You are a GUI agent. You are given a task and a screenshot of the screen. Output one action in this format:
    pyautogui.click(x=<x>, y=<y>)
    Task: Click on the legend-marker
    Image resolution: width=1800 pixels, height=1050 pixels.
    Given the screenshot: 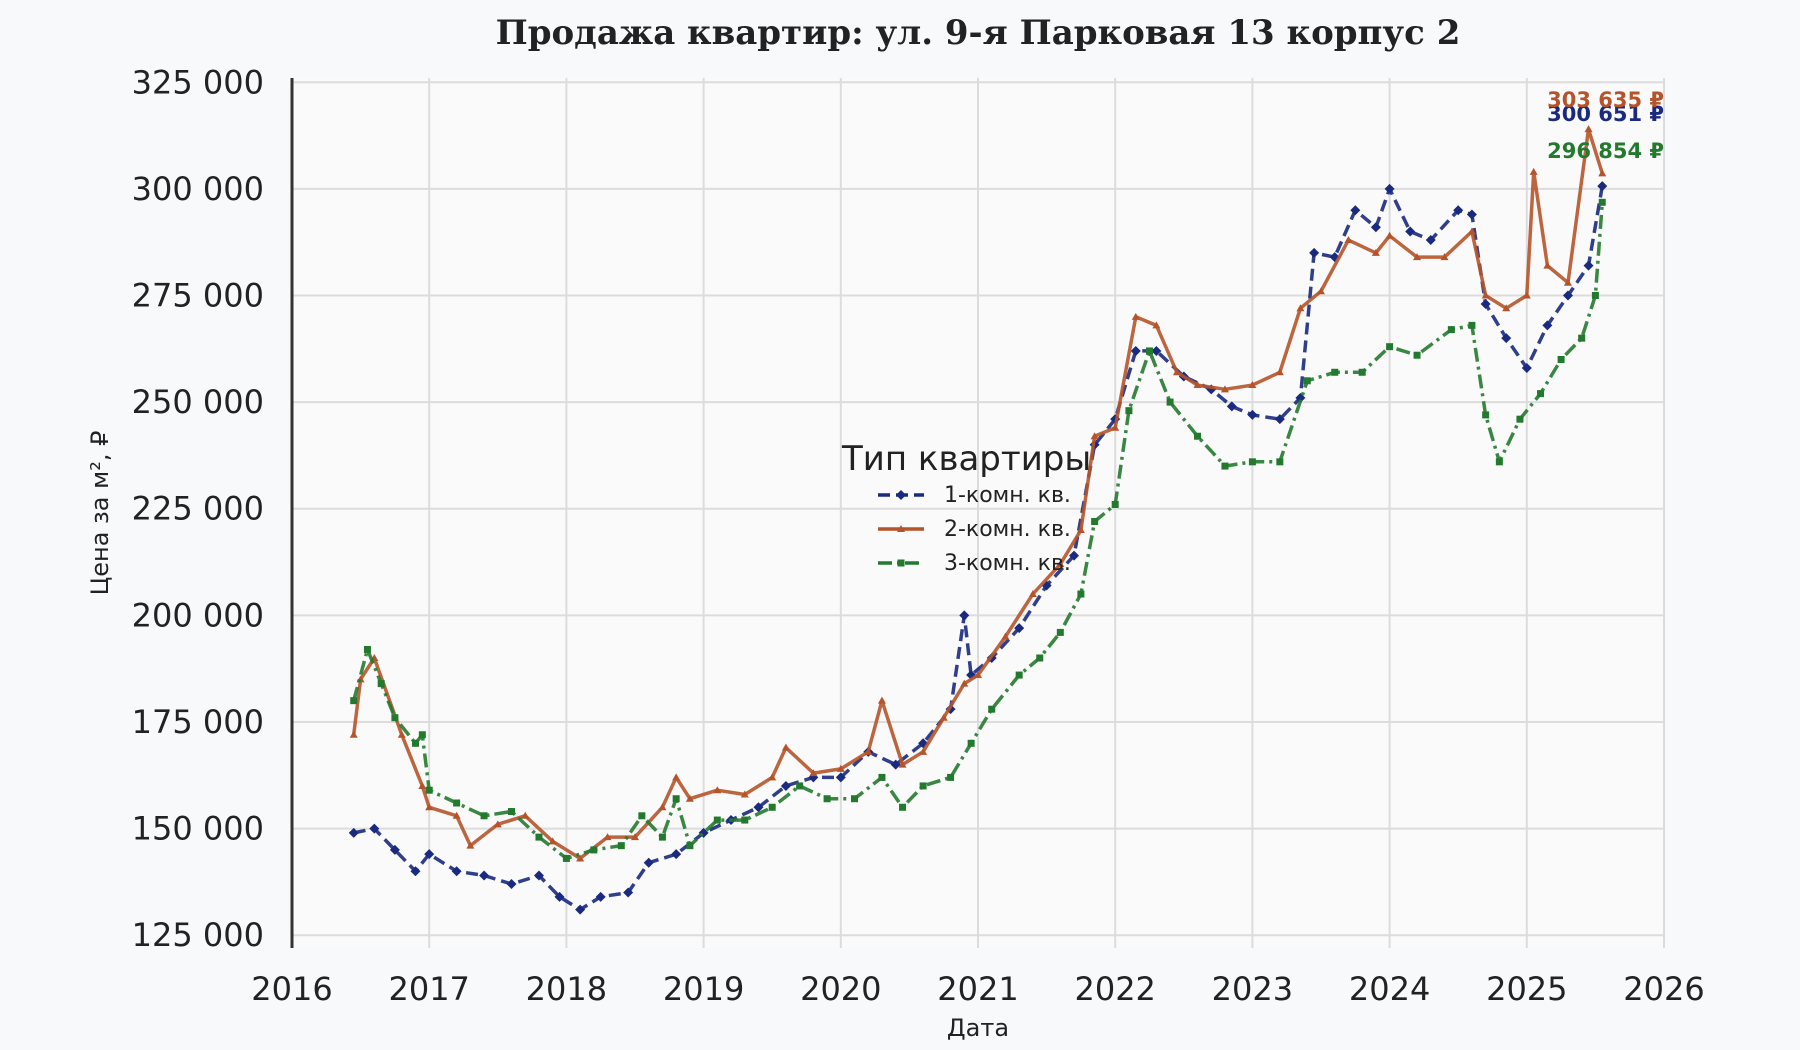 What is the action you would take?
    pyautogui.click(x=901, y=495)
    